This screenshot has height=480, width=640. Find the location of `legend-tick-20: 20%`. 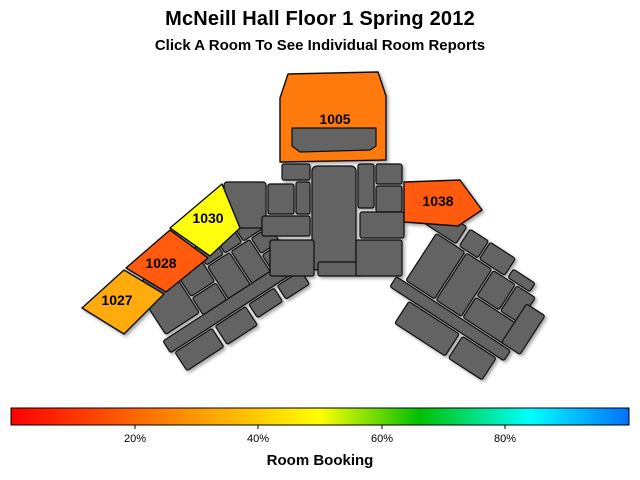

legend-tick-20: 20% is located at coordinates (135, 439).